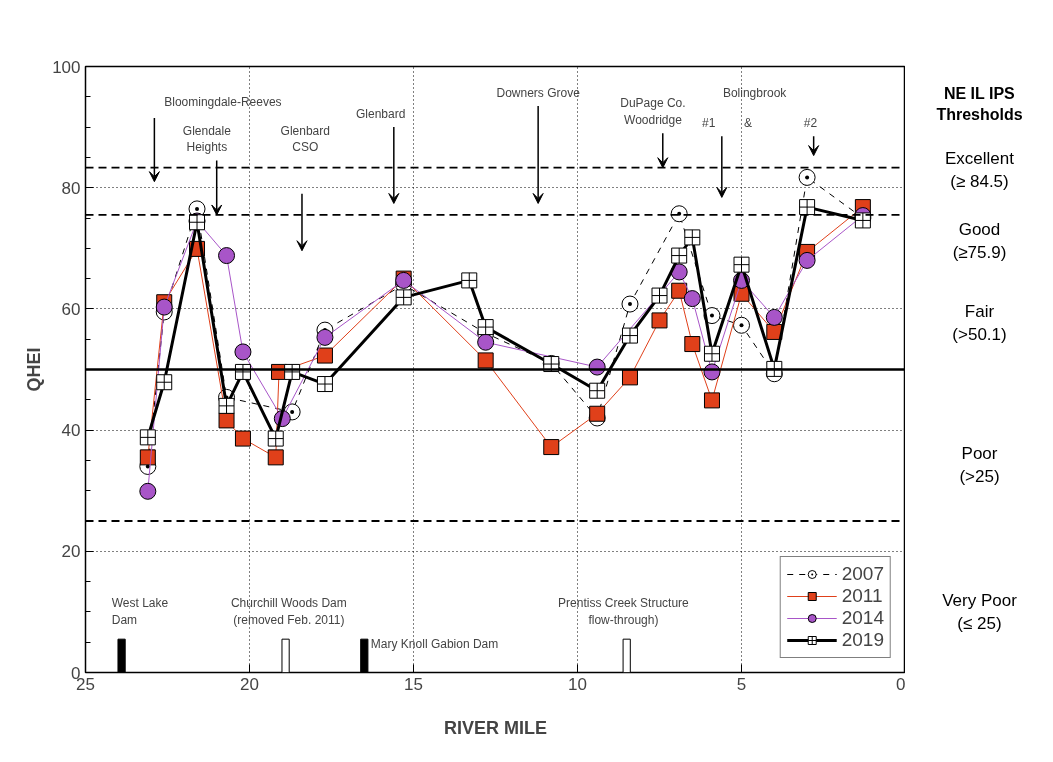 The height and width of the screenshot is (762, 1053). Describe the element at coordinates (381, 114) in the screenshot. I see `annotation: Glenbard` at that location.